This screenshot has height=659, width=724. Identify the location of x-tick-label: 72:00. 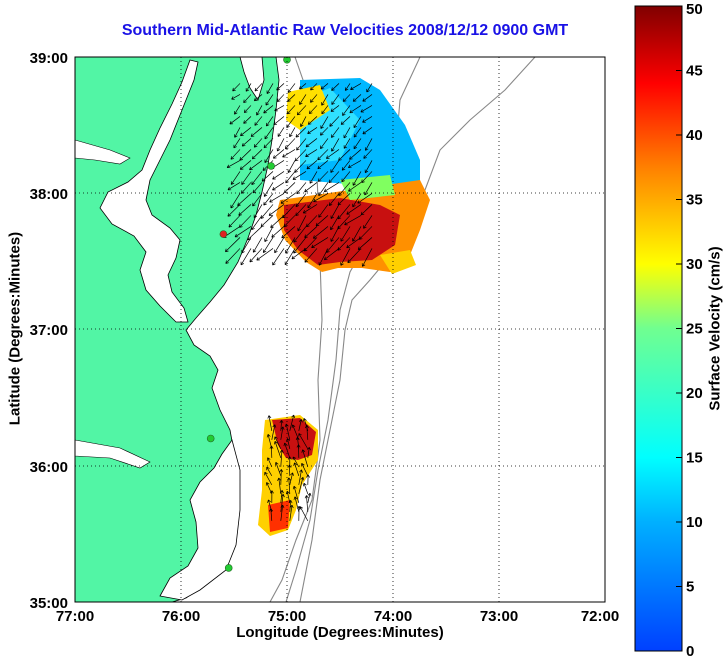
(600, 616).